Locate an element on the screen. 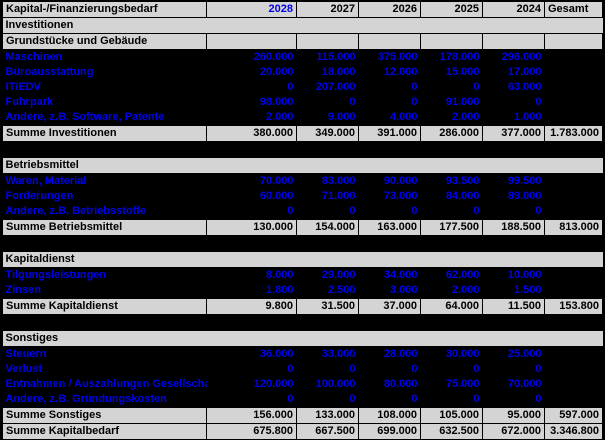 The height and width of the screenshot is (440, 605). table-row-data: Andere, z.B. Betriebsstoffe 0 0 0 0 0 is located at coordinates (302, 212).